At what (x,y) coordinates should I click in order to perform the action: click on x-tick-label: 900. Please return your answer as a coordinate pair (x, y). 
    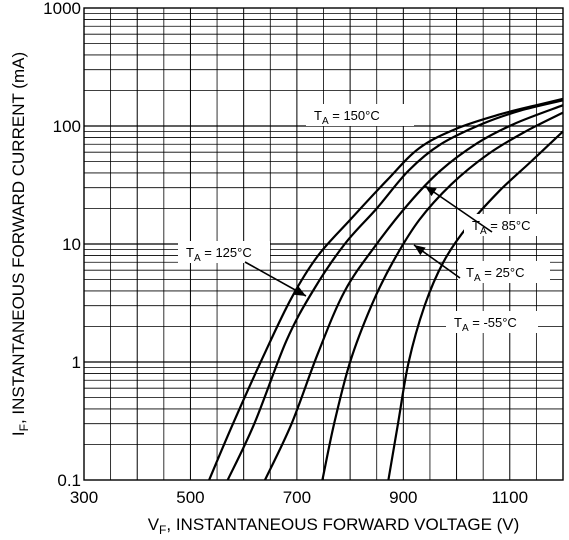
    Looking at the image, I should click on (403, 497).